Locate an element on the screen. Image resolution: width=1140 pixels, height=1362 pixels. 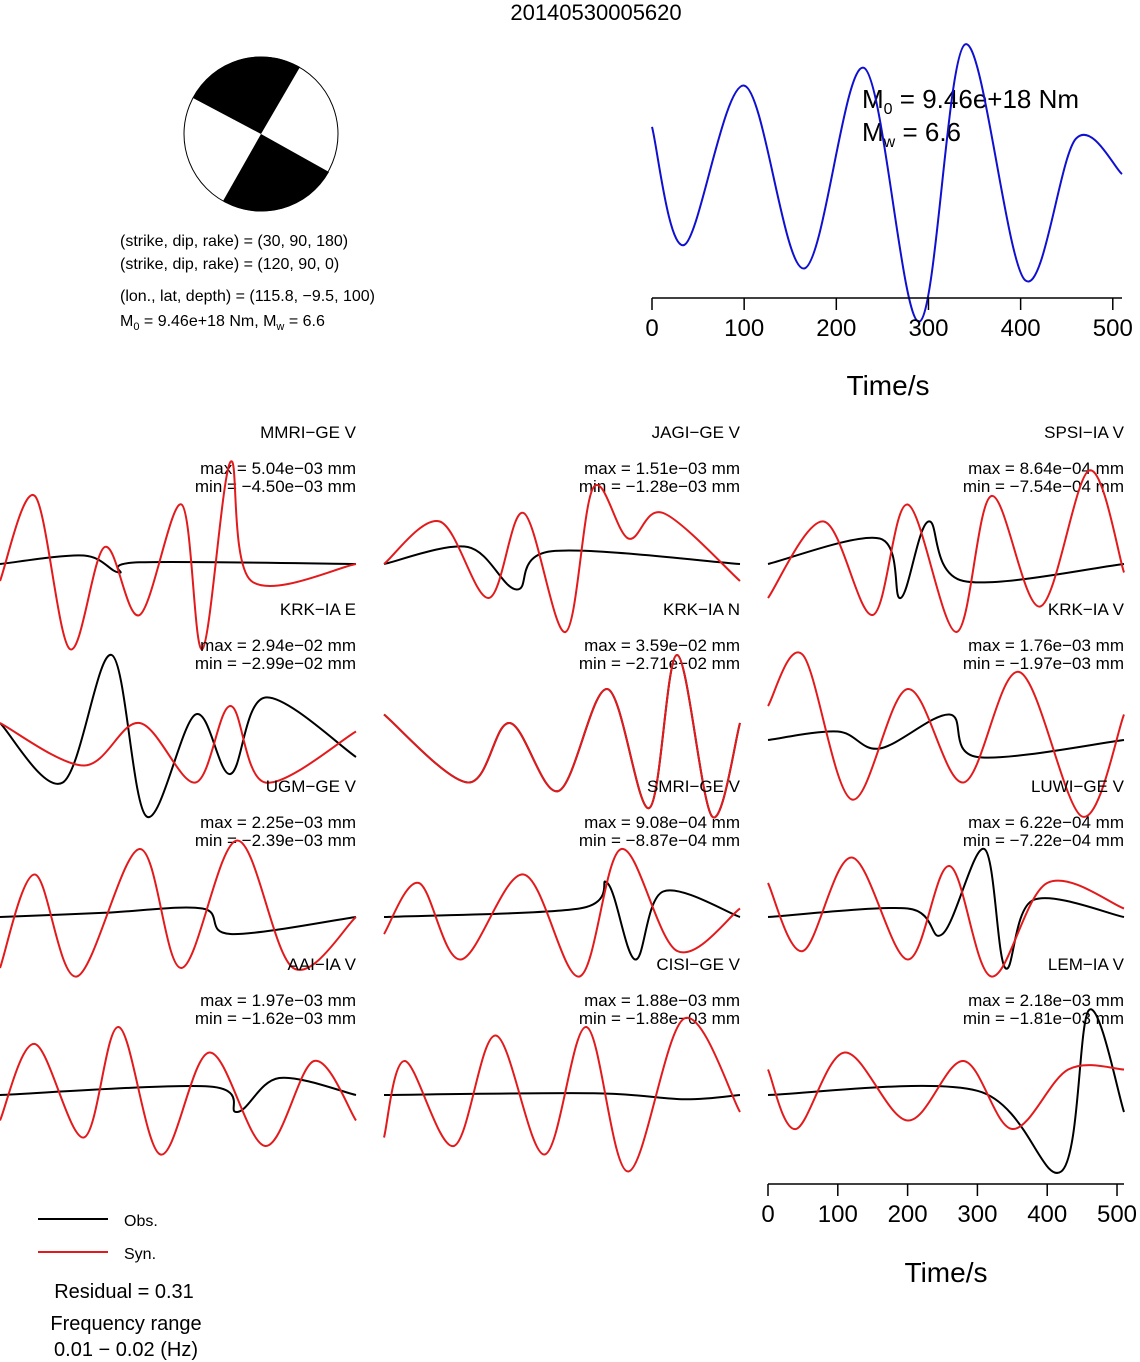
legend-syn-label: Syn. is located at coordinates (140, 1254).